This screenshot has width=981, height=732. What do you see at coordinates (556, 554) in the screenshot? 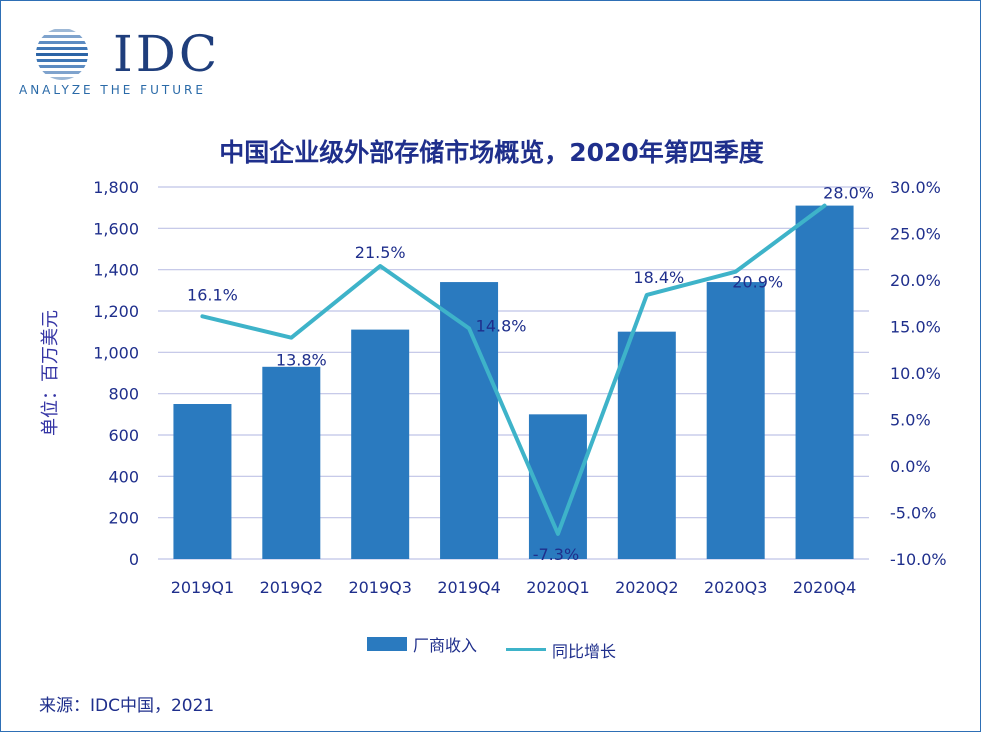
I see `growth-data-label: -7.3%` at bounding box center [556, 554].